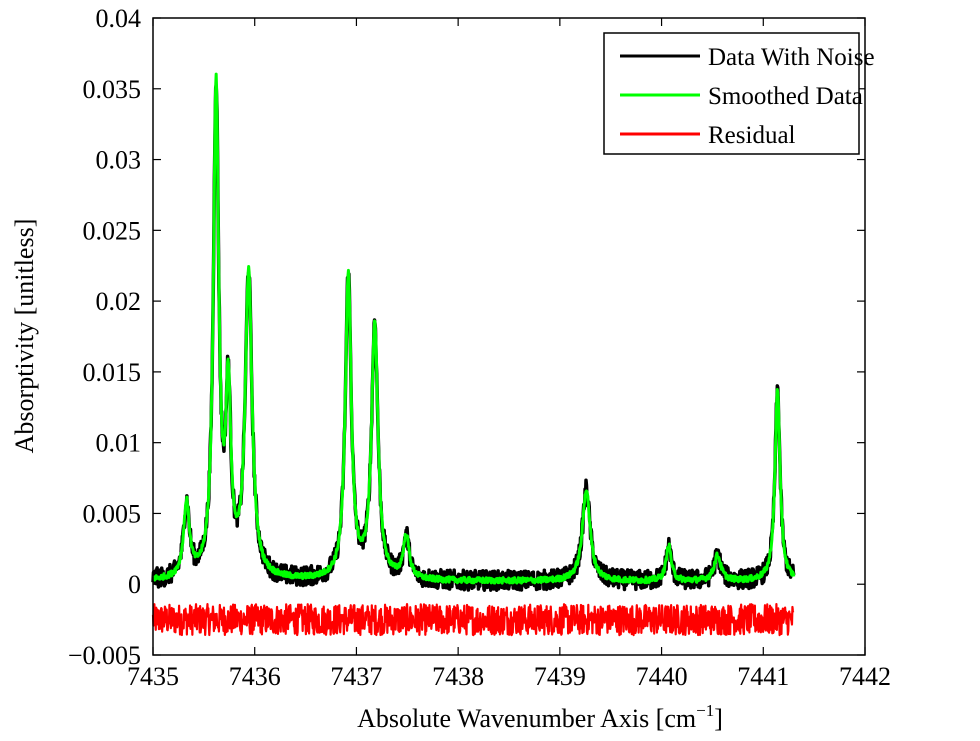  Describe the element at coordinates (356, 676) in the screenshot. I see `x-tick-label: 7437` at that location.